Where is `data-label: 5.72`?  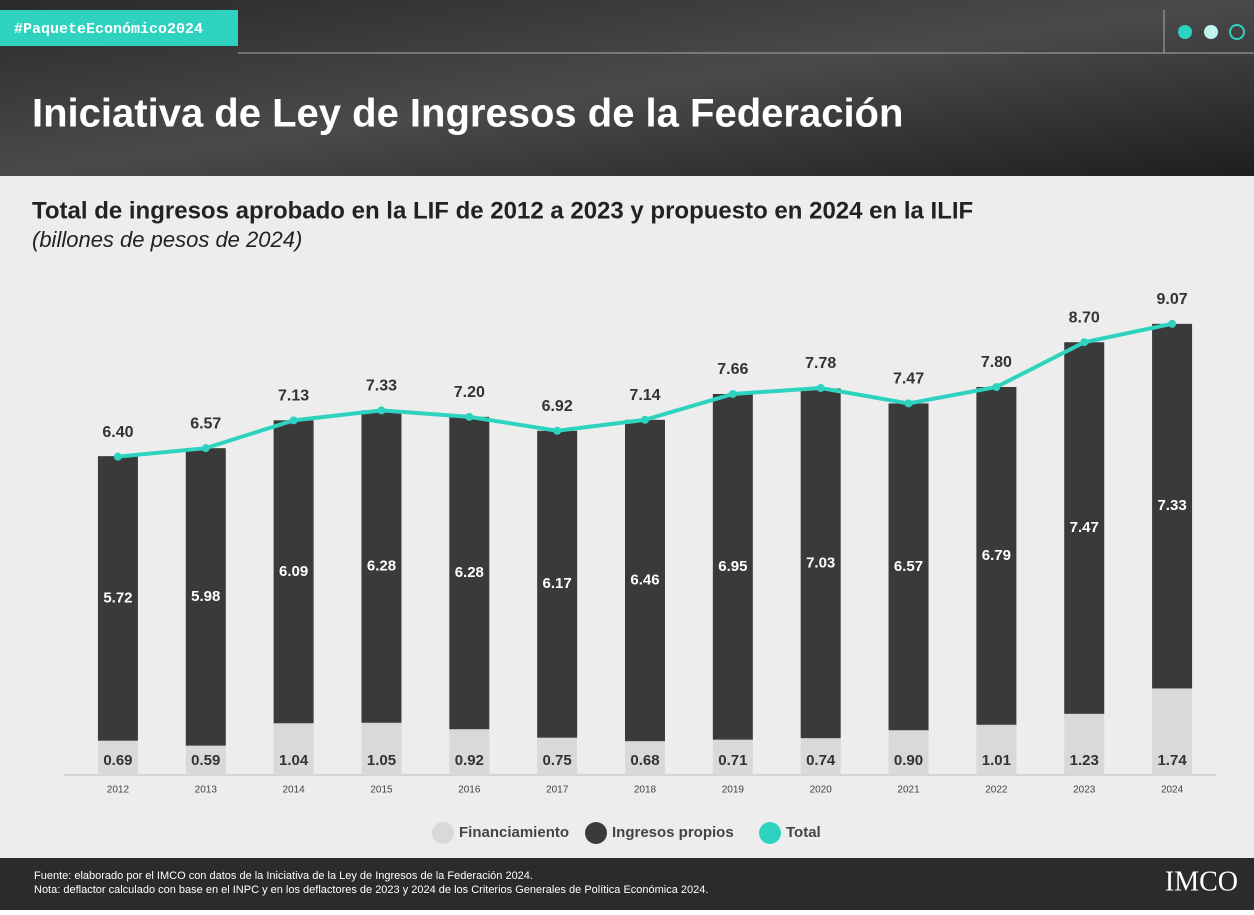 data-label: 5.72 is located at coordinates (117, 597).